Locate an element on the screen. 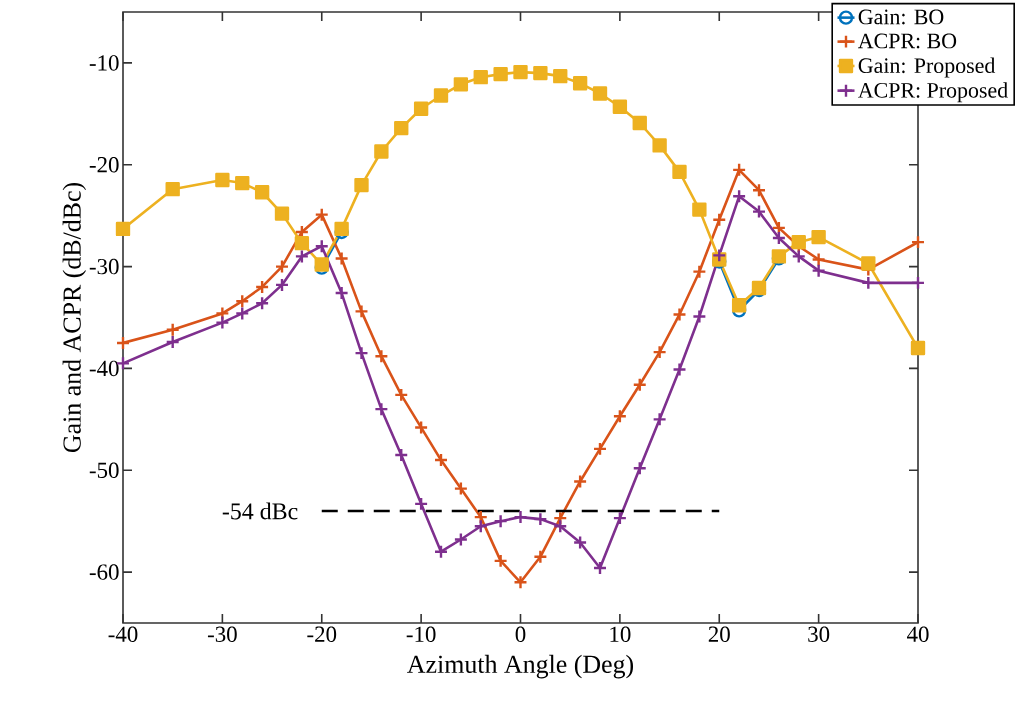 The width and height of the screenshot is (1023, 723). y-tick-label: -40 is located at coordinates (104, 368).